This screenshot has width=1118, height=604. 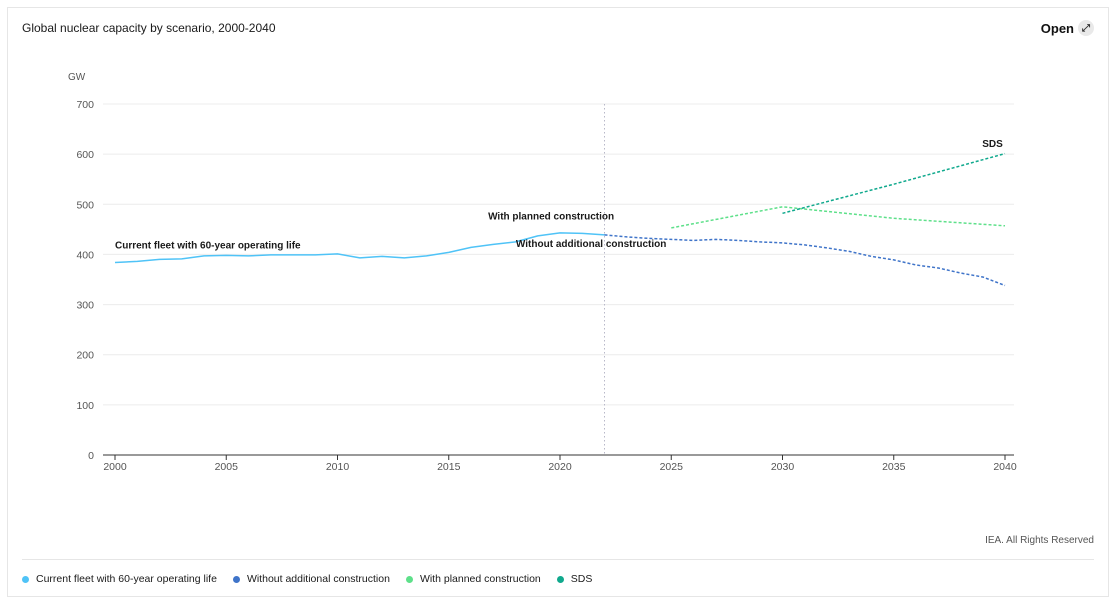 I want to click on y-tick-label: 300, so click(x=85, y=306).